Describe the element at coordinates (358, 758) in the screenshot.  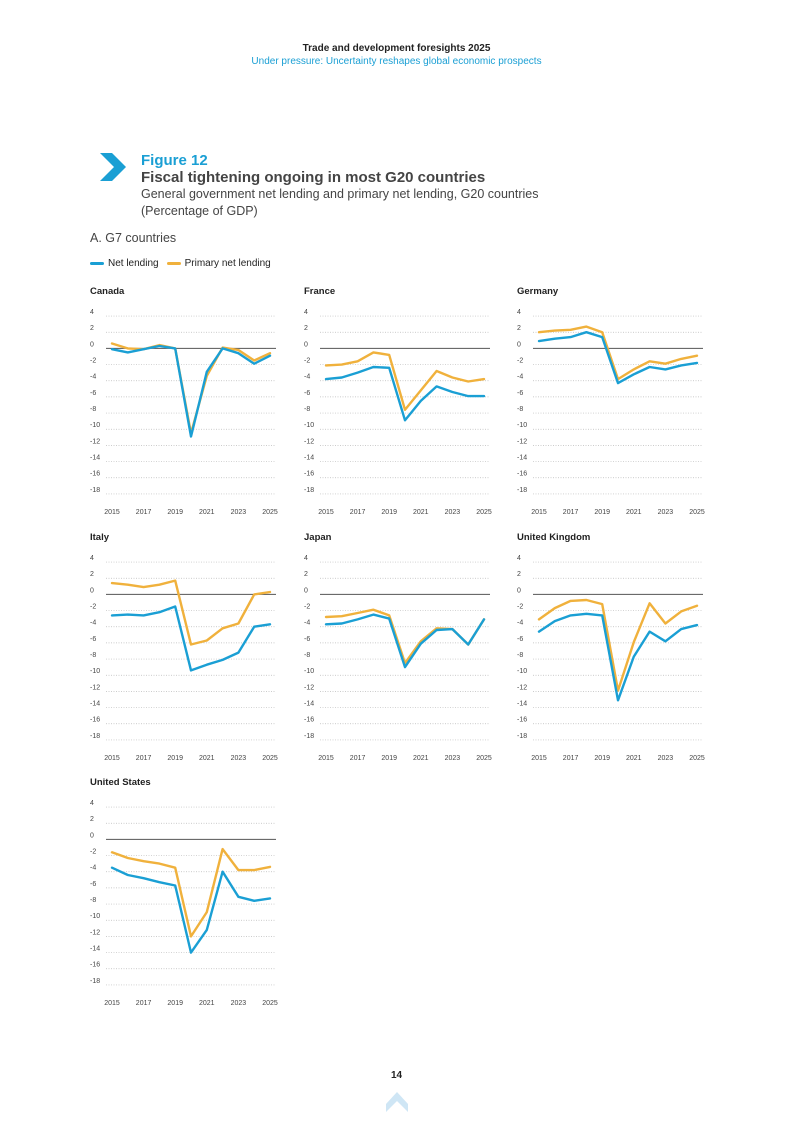
I see `x-tick-label: 2017` at that location.